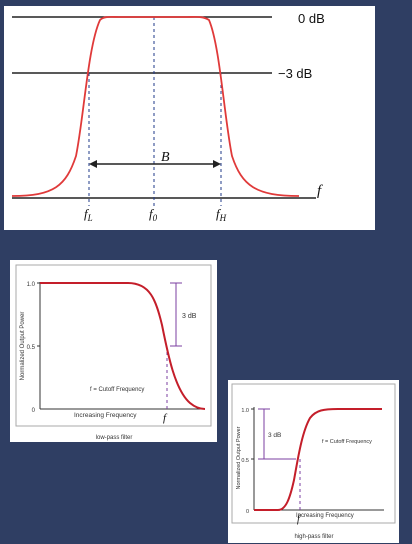 The width and height of the screenshot is (412, 544). I want to click on lowpass-cutoff-label: f = Cutoff Frequency, so click(117, 390).